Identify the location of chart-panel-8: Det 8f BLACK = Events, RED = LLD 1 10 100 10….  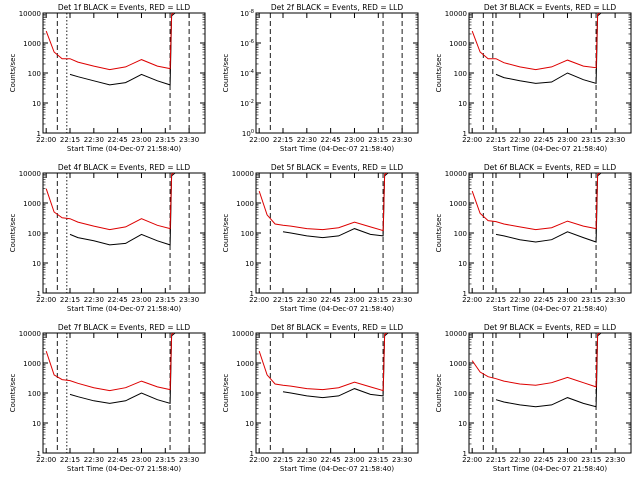
(320, 398).